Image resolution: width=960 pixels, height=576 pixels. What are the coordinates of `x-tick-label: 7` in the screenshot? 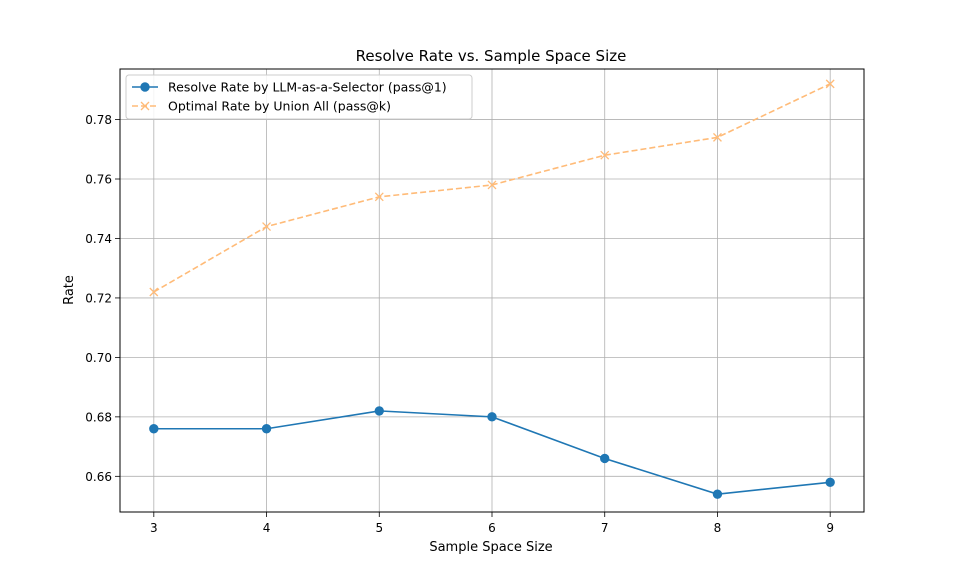 It's located at (605, 528).